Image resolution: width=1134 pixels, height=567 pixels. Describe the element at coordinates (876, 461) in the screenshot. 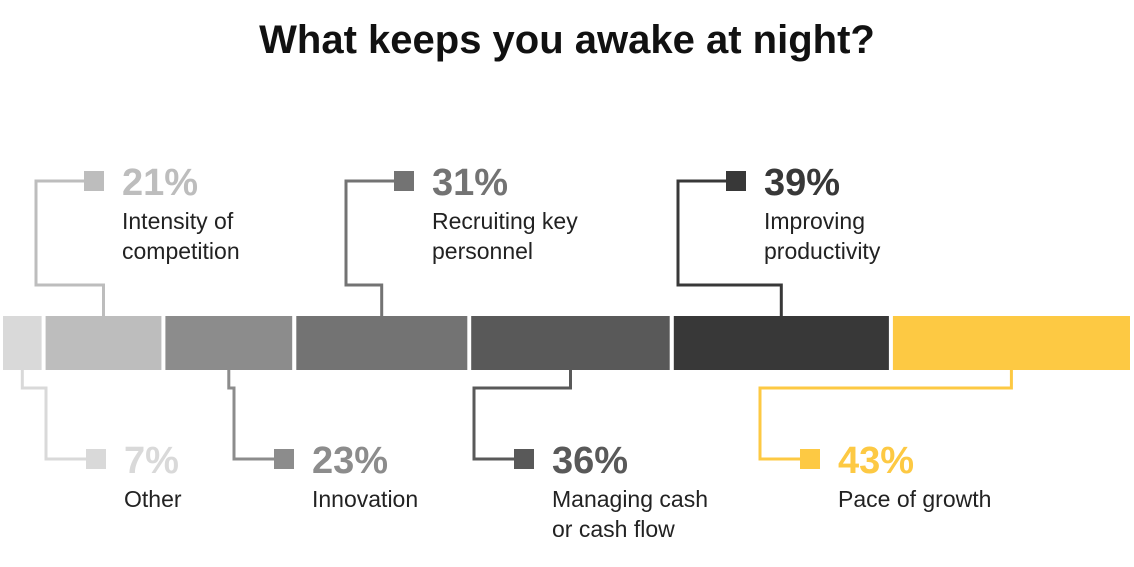

I see `percentage-label: 43%` at that location.